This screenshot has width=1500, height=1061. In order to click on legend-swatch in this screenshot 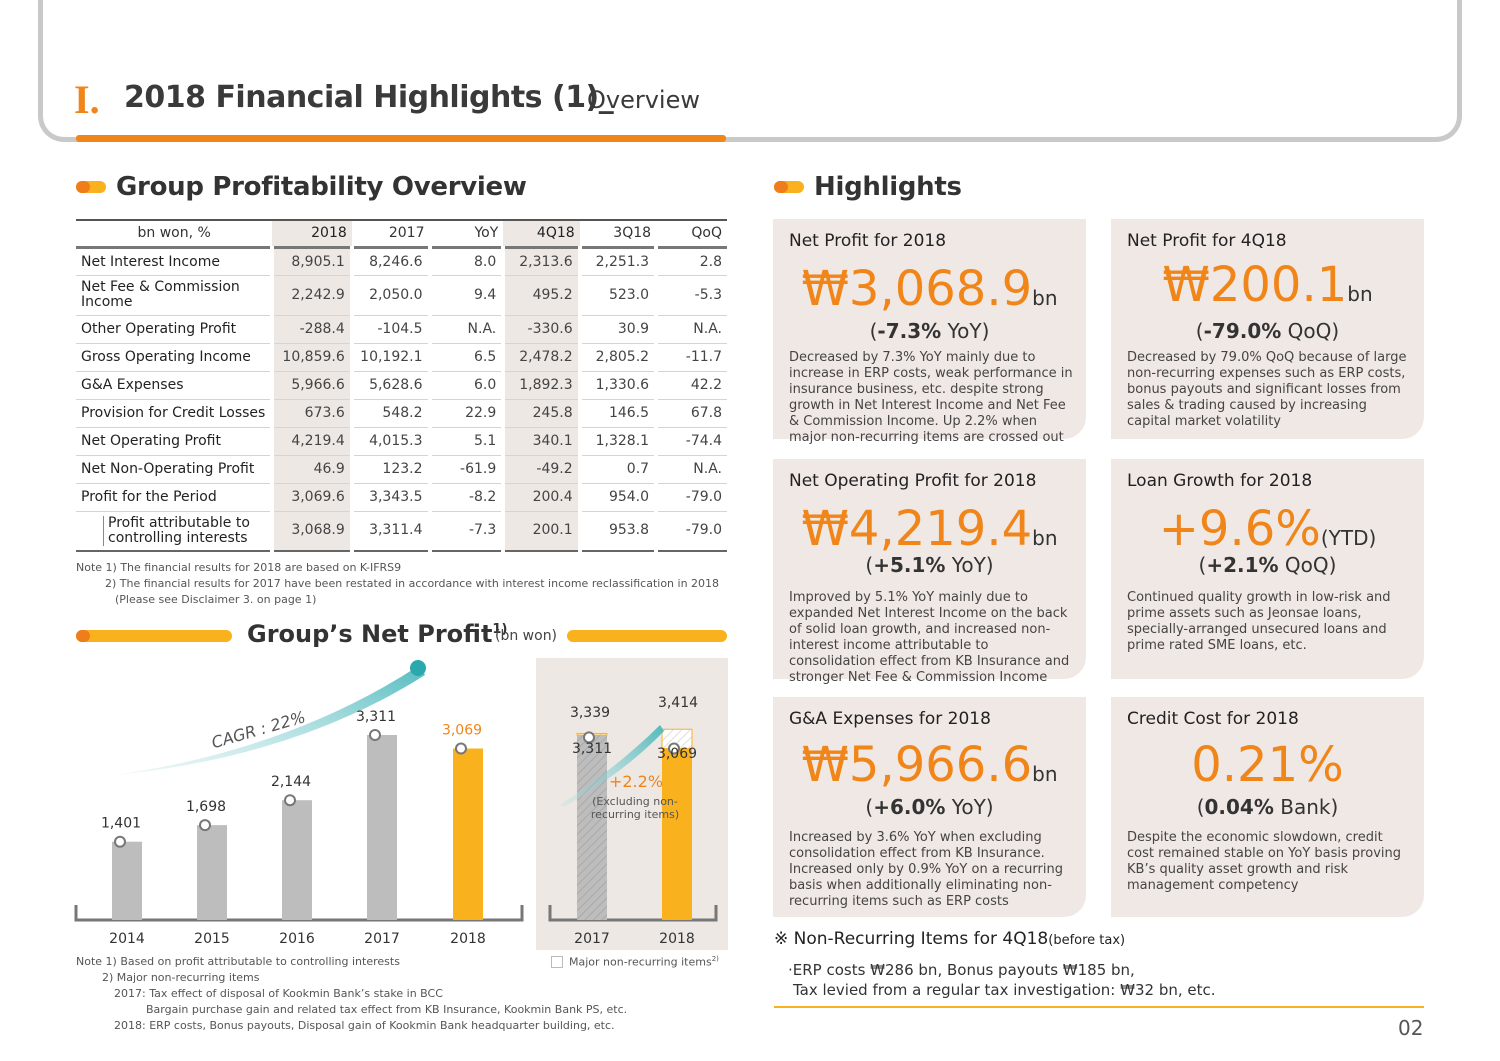, I will do `click(557, 962)`.